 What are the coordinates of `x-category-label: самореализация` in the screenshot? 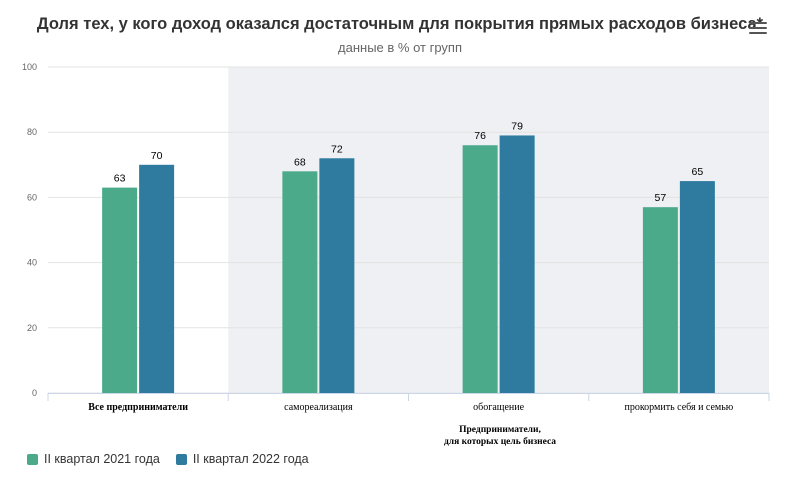 It's located at (318, 407).